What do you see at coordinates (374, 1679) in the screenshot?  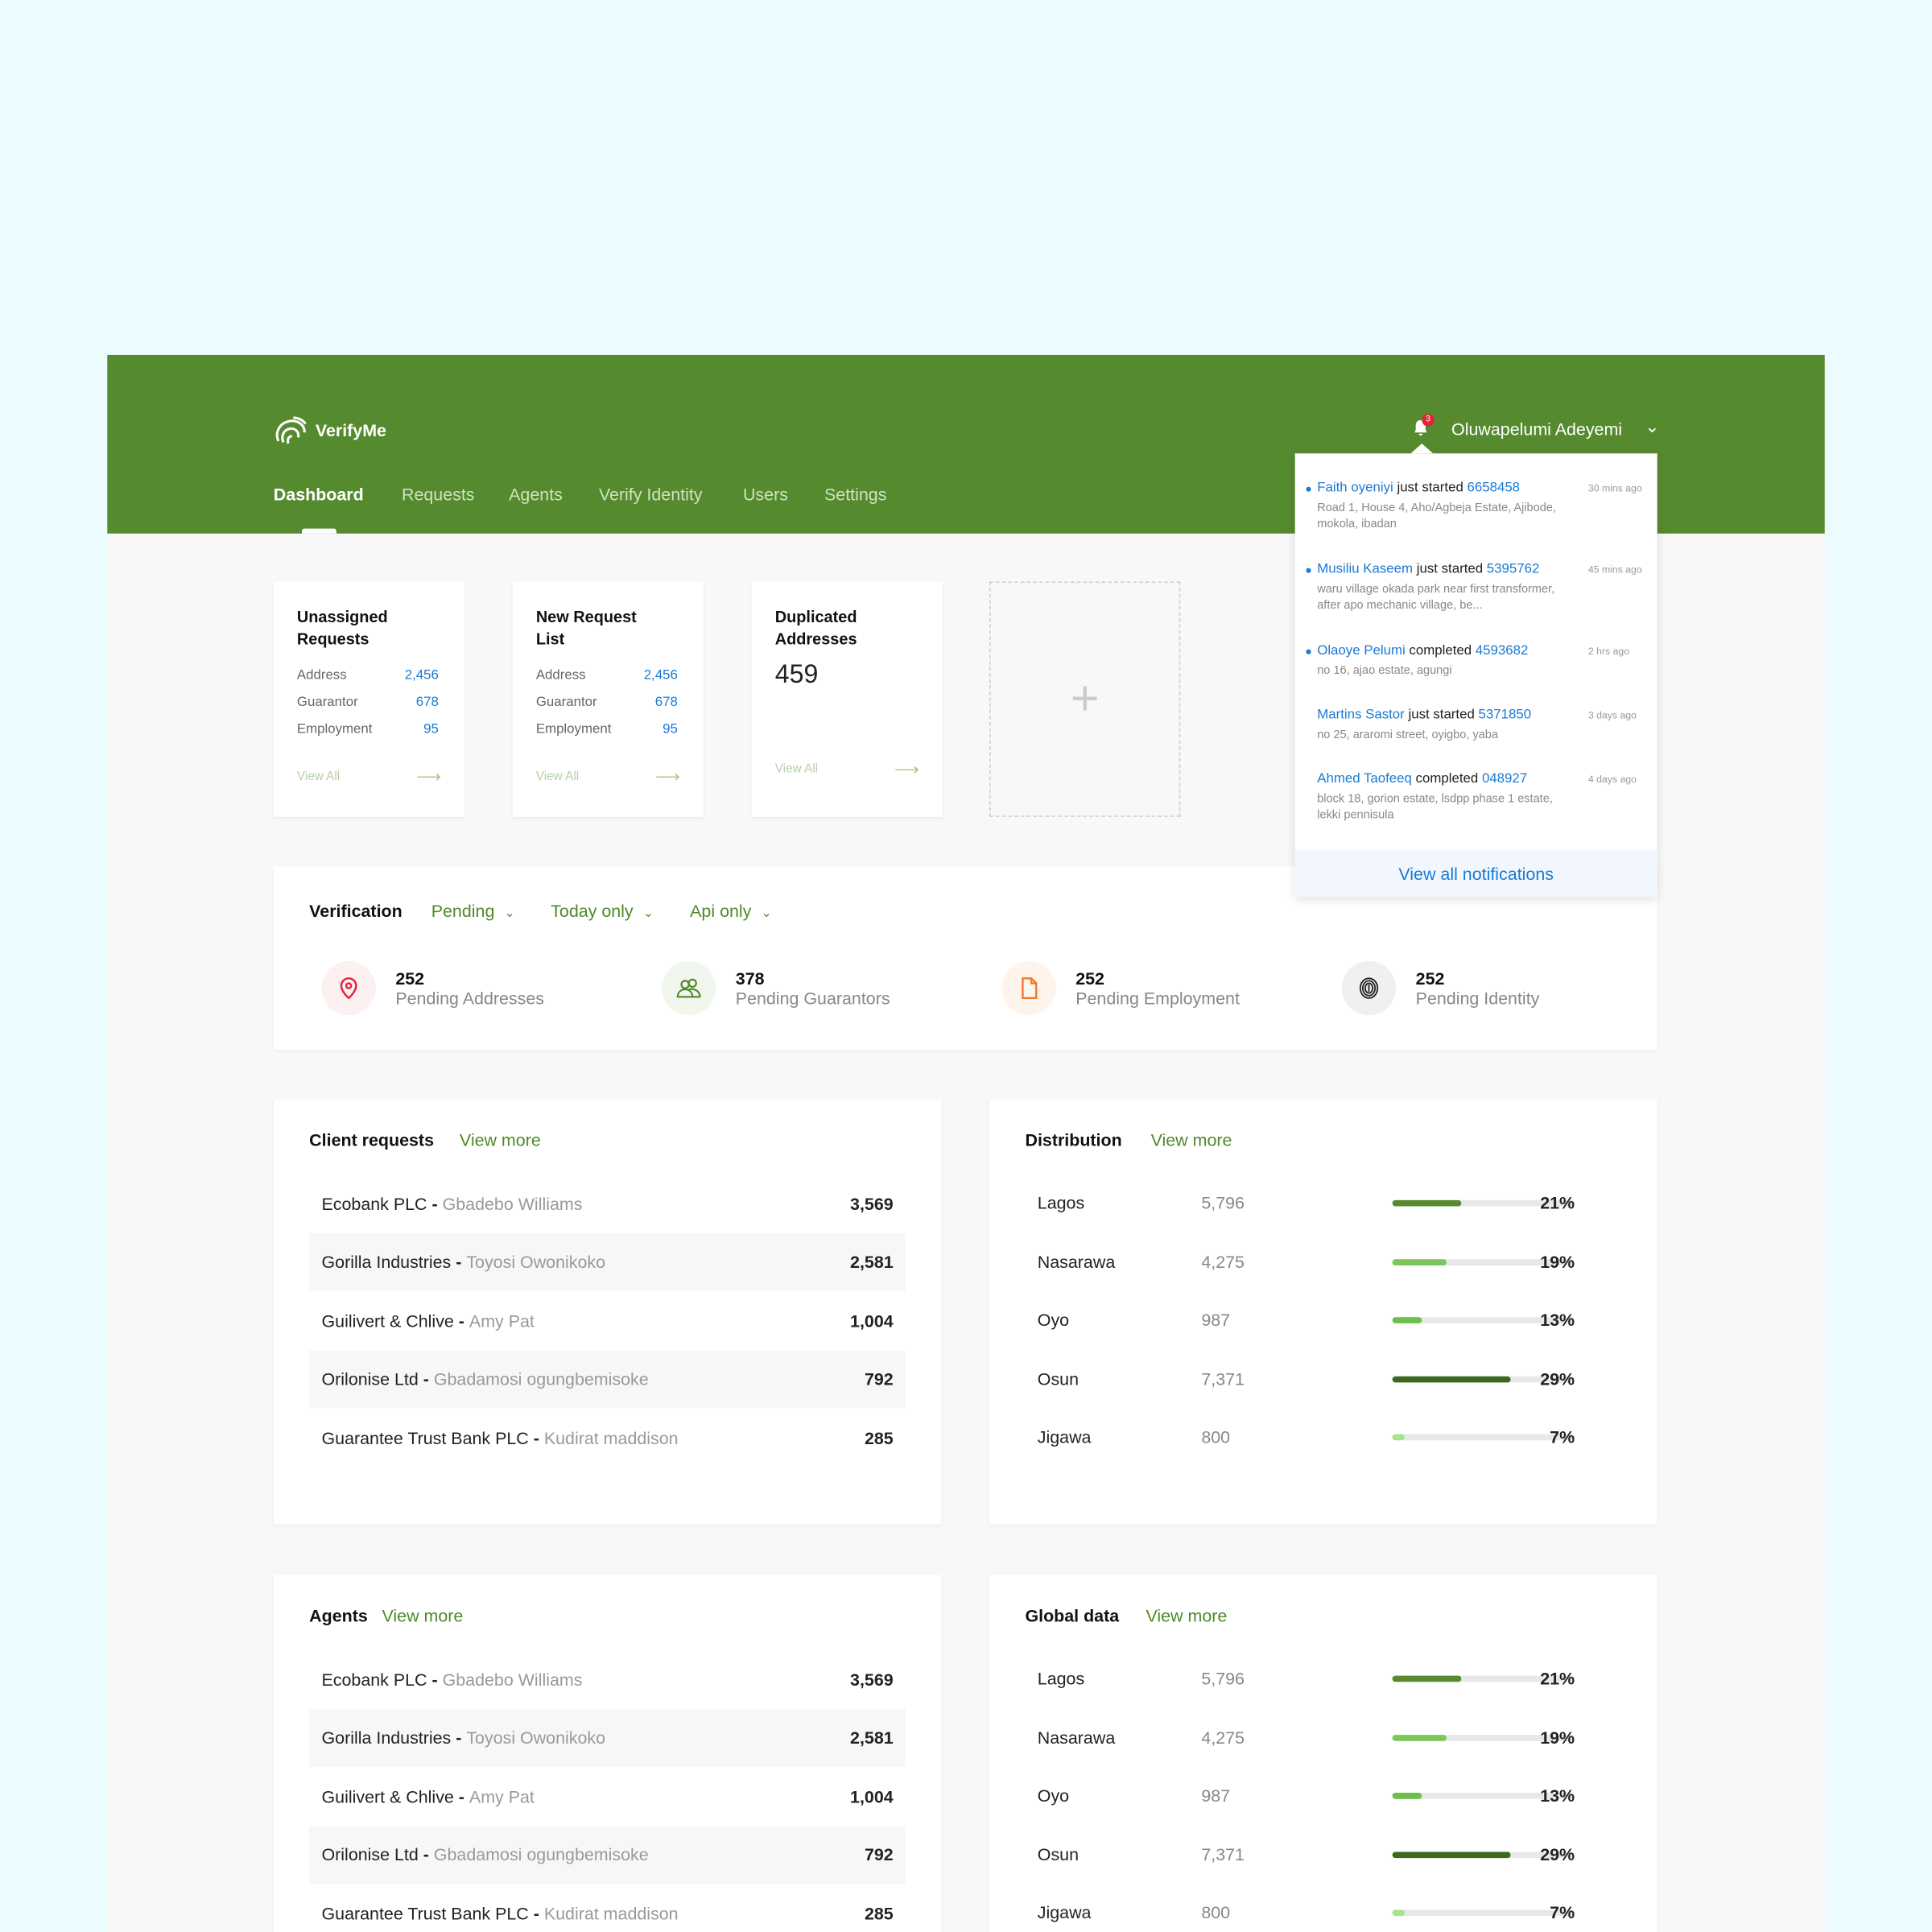 I see `company-name: Ecobank PLC` at bounding box center [374, 1679].